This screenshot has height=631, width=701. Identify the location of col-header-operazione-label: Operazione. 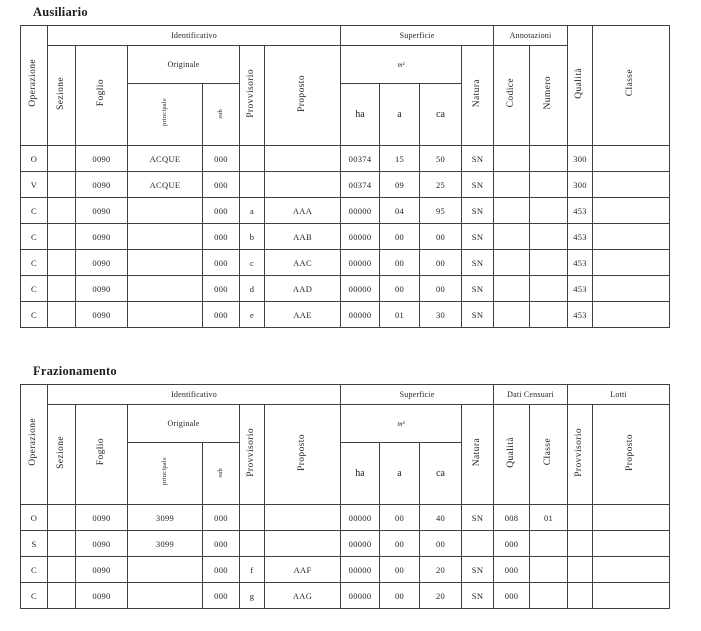
(33, 442).